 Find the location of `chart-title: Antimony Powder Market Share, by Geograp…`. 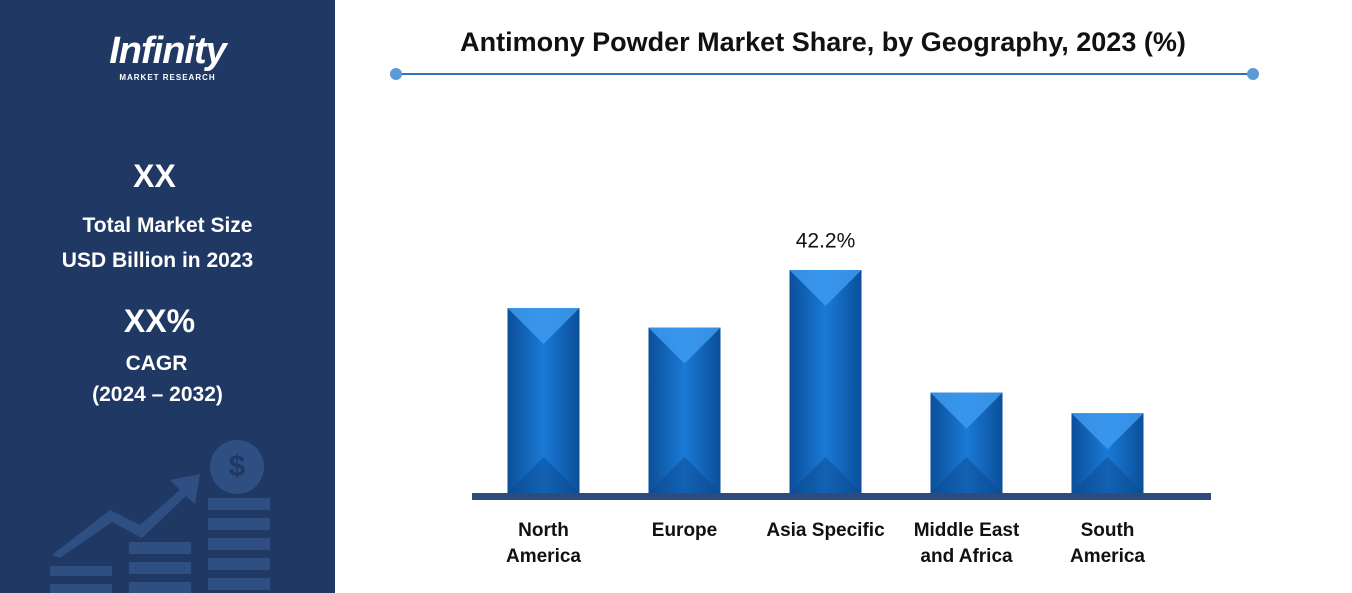

chart-title: Antimony Powder Market Share, by Geograp… is located at coordinates (823, 42).